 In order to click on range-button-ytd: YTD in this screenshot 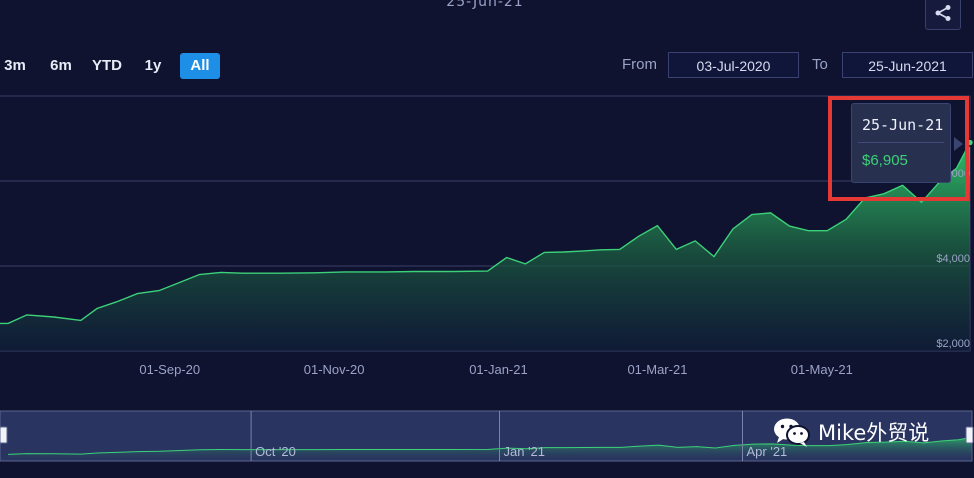, I will do `click(107, 65)`.